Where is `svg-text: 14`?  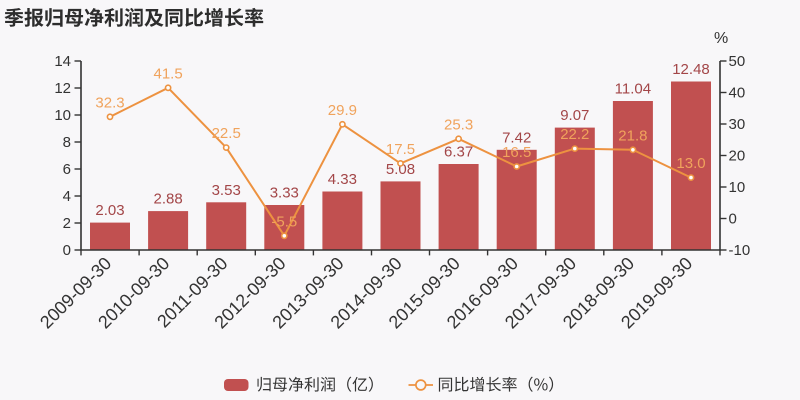
svg-text: 14 is located at coordinates (62, 61).